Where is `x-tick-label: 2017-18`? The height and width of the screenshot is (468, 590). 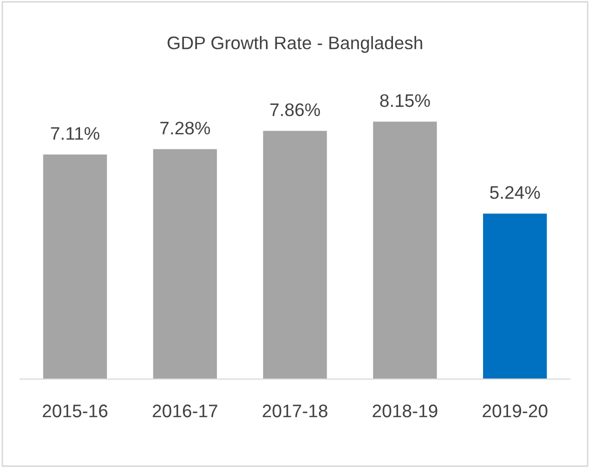
x-tick-label: 2017-18 is located at coordinates (295, 411).